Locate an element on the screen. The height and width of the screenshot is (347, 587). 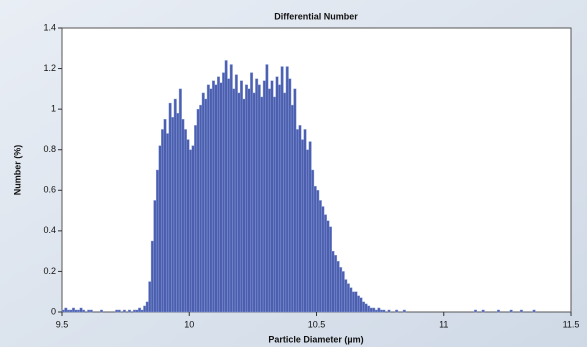
y-tick-label: 0.4 is located at coordinates (49, 230).